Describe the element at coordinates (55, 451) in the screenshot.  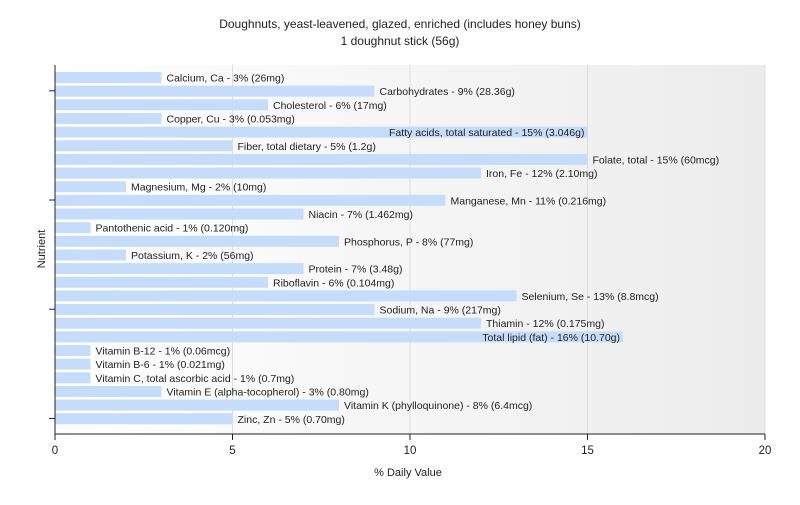
I see `x-tick-label: 0` at that location.